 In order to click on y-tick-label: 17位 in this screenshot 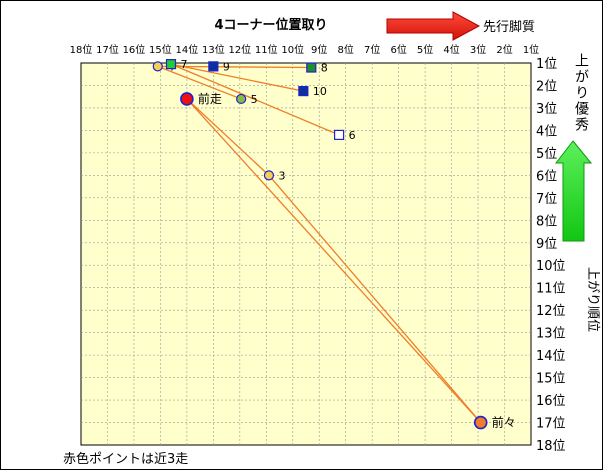, I will do `click(551, 424)`.